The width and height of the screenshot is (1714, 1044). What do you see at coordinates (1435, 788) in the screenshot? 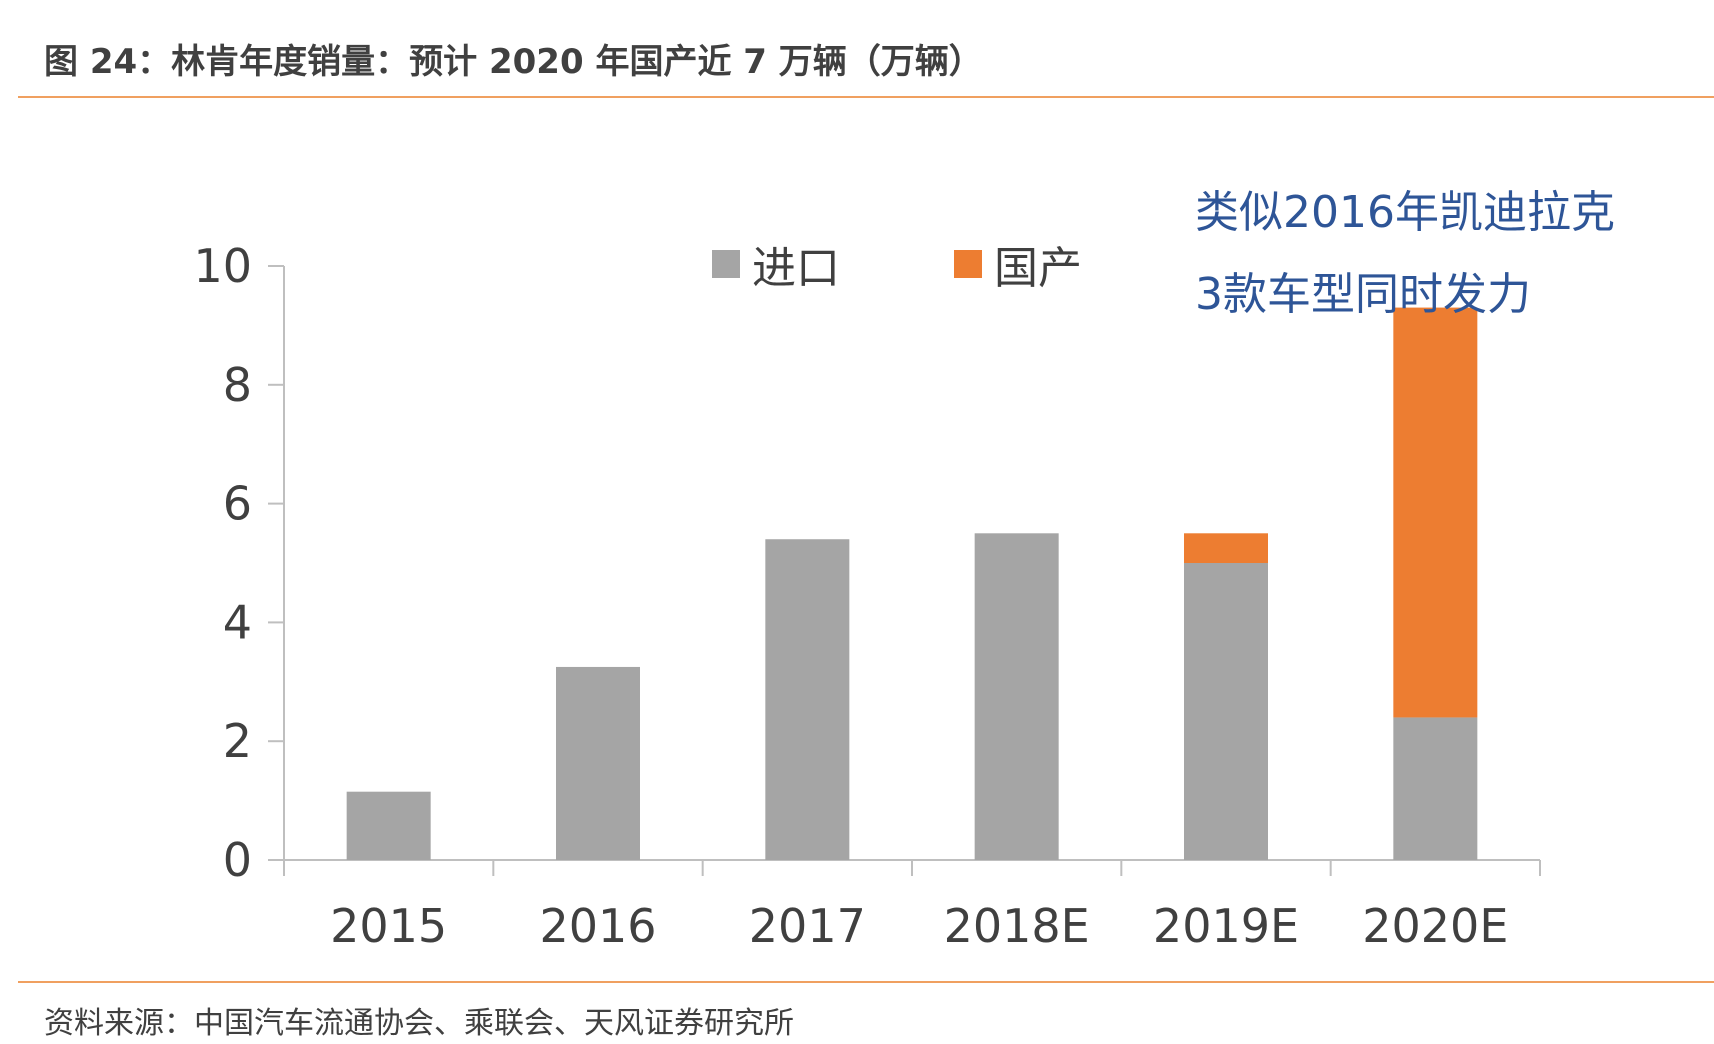
I see `bar-import-2020E` at bounding box center [1435, 788].